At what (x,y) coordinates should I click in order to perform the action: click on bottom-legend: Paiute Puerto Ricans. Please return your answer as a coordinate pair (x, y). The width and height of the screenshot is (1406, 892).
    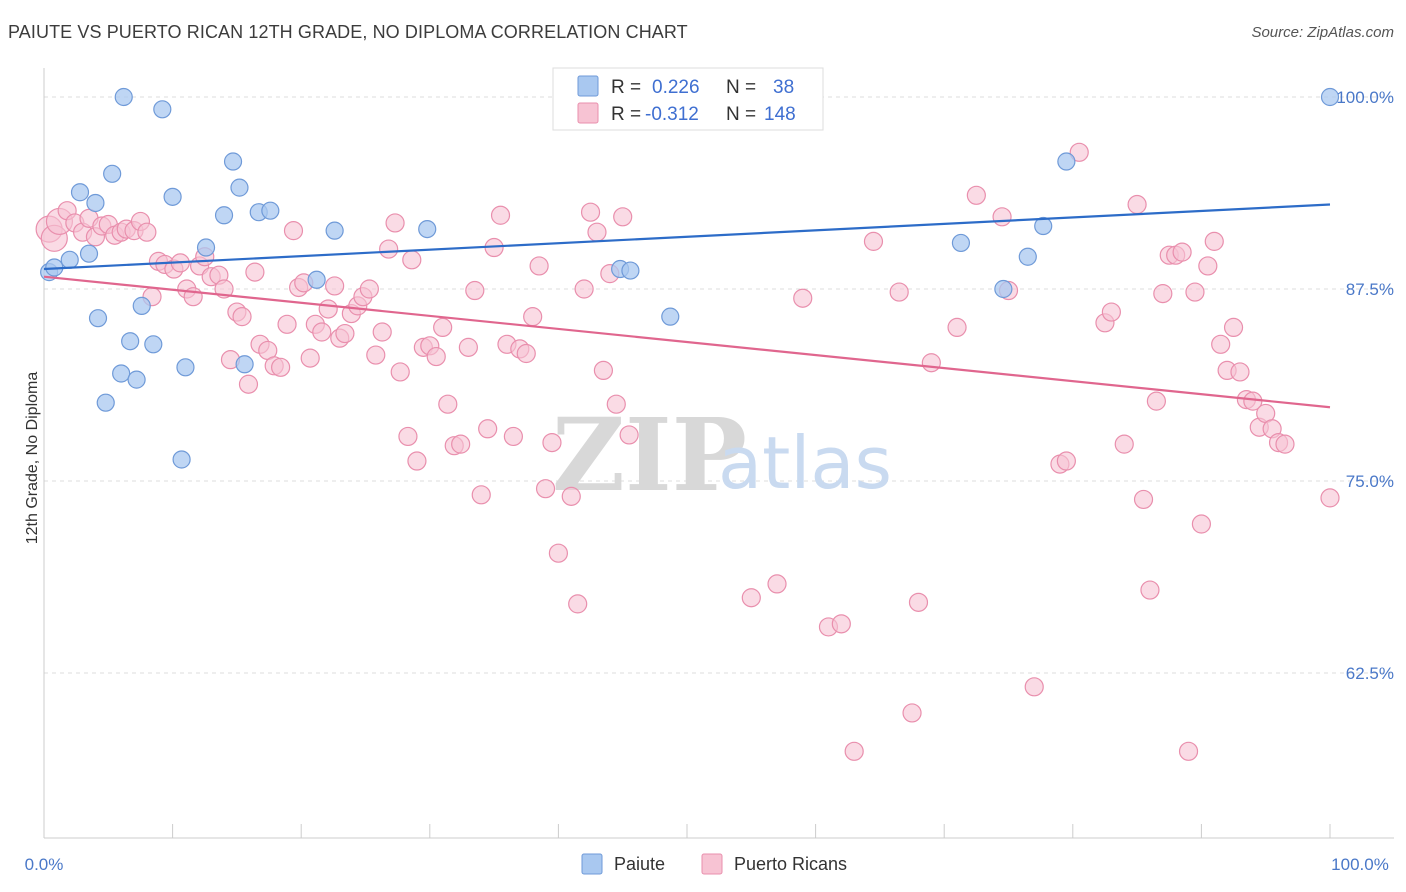
    Looking at the image, I should click on (714, 864).